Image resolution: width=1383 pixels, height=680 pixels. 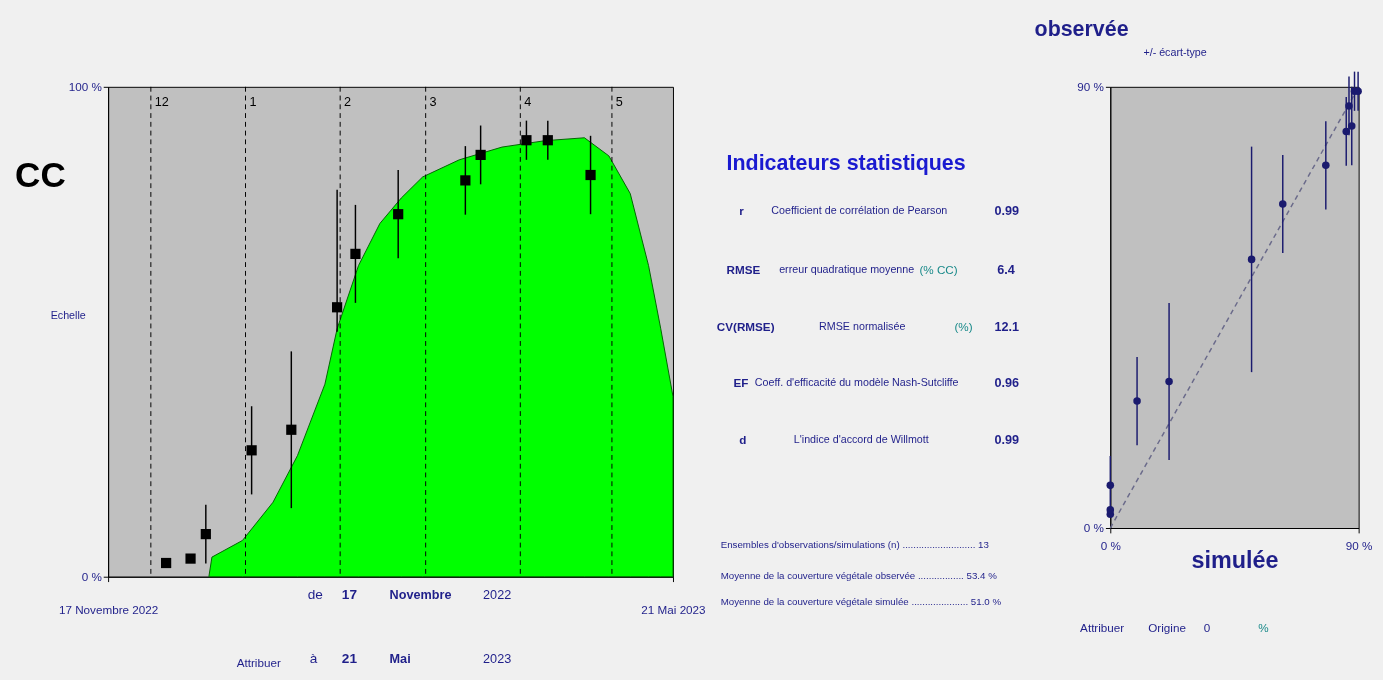 I want to click on text: 2022, so click(x=497, y=595).